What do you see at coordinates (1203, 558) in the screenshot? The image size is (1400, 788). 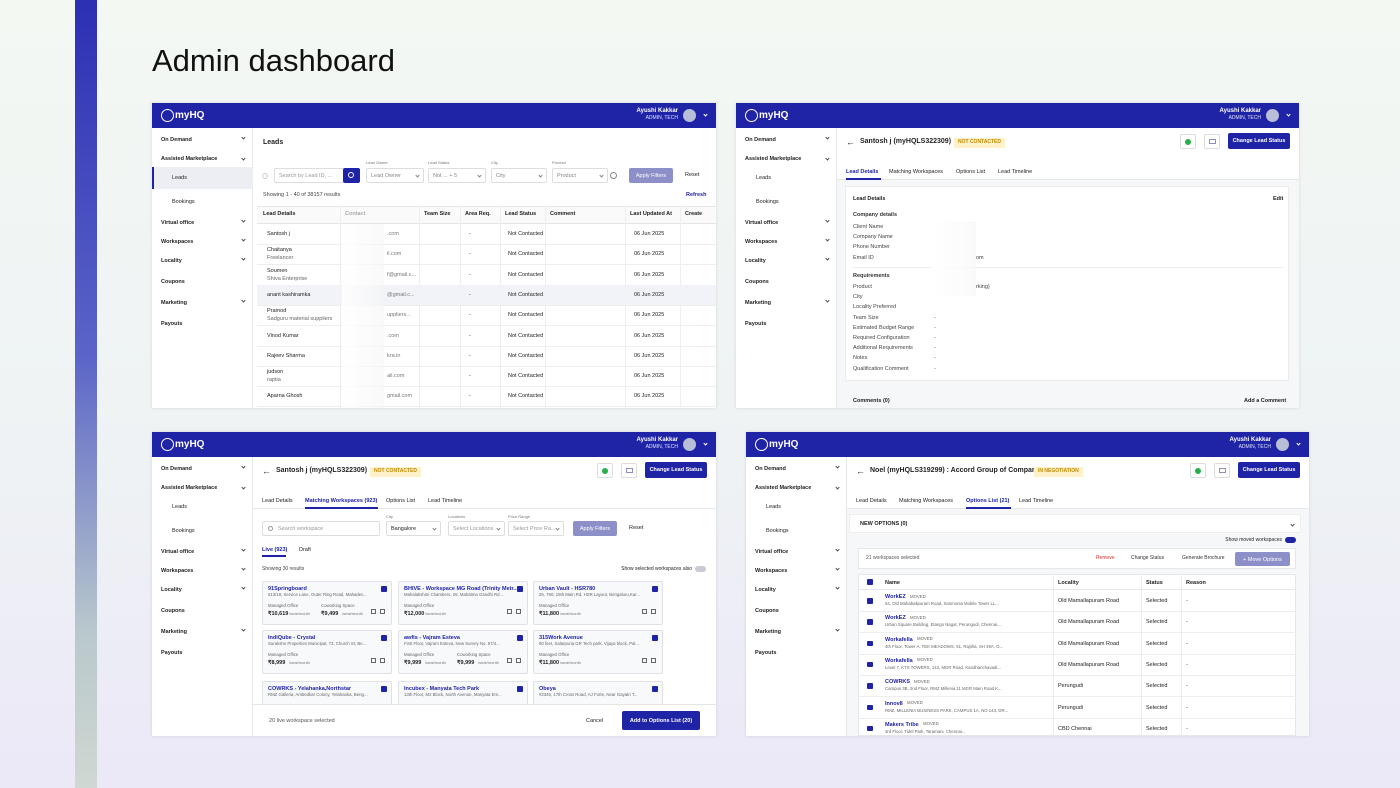 I see `action: Generate Brochure` at bounding box center [1203, 558].